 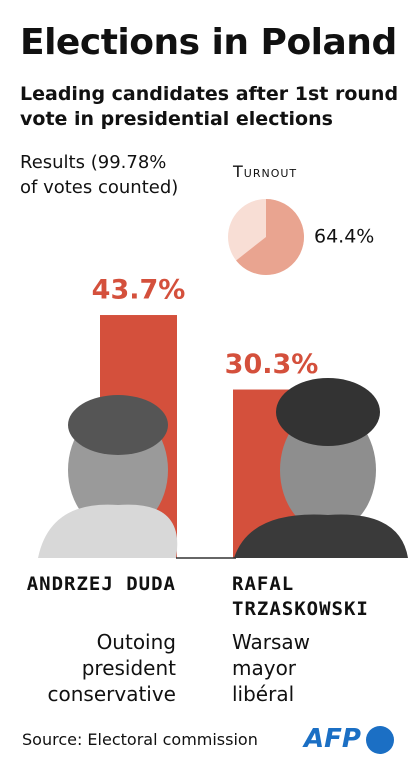 I want to click on afp-dot, so click(x=380, y=740).